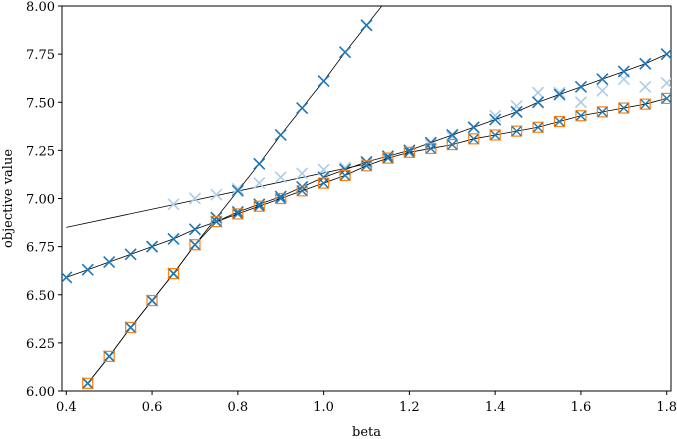 This screenshot has height=439, width=677. What do you see at coordinates (409, 407) in the screenshot?
I see `x-tick-label: 1.2` at bounding box center [409, 407].